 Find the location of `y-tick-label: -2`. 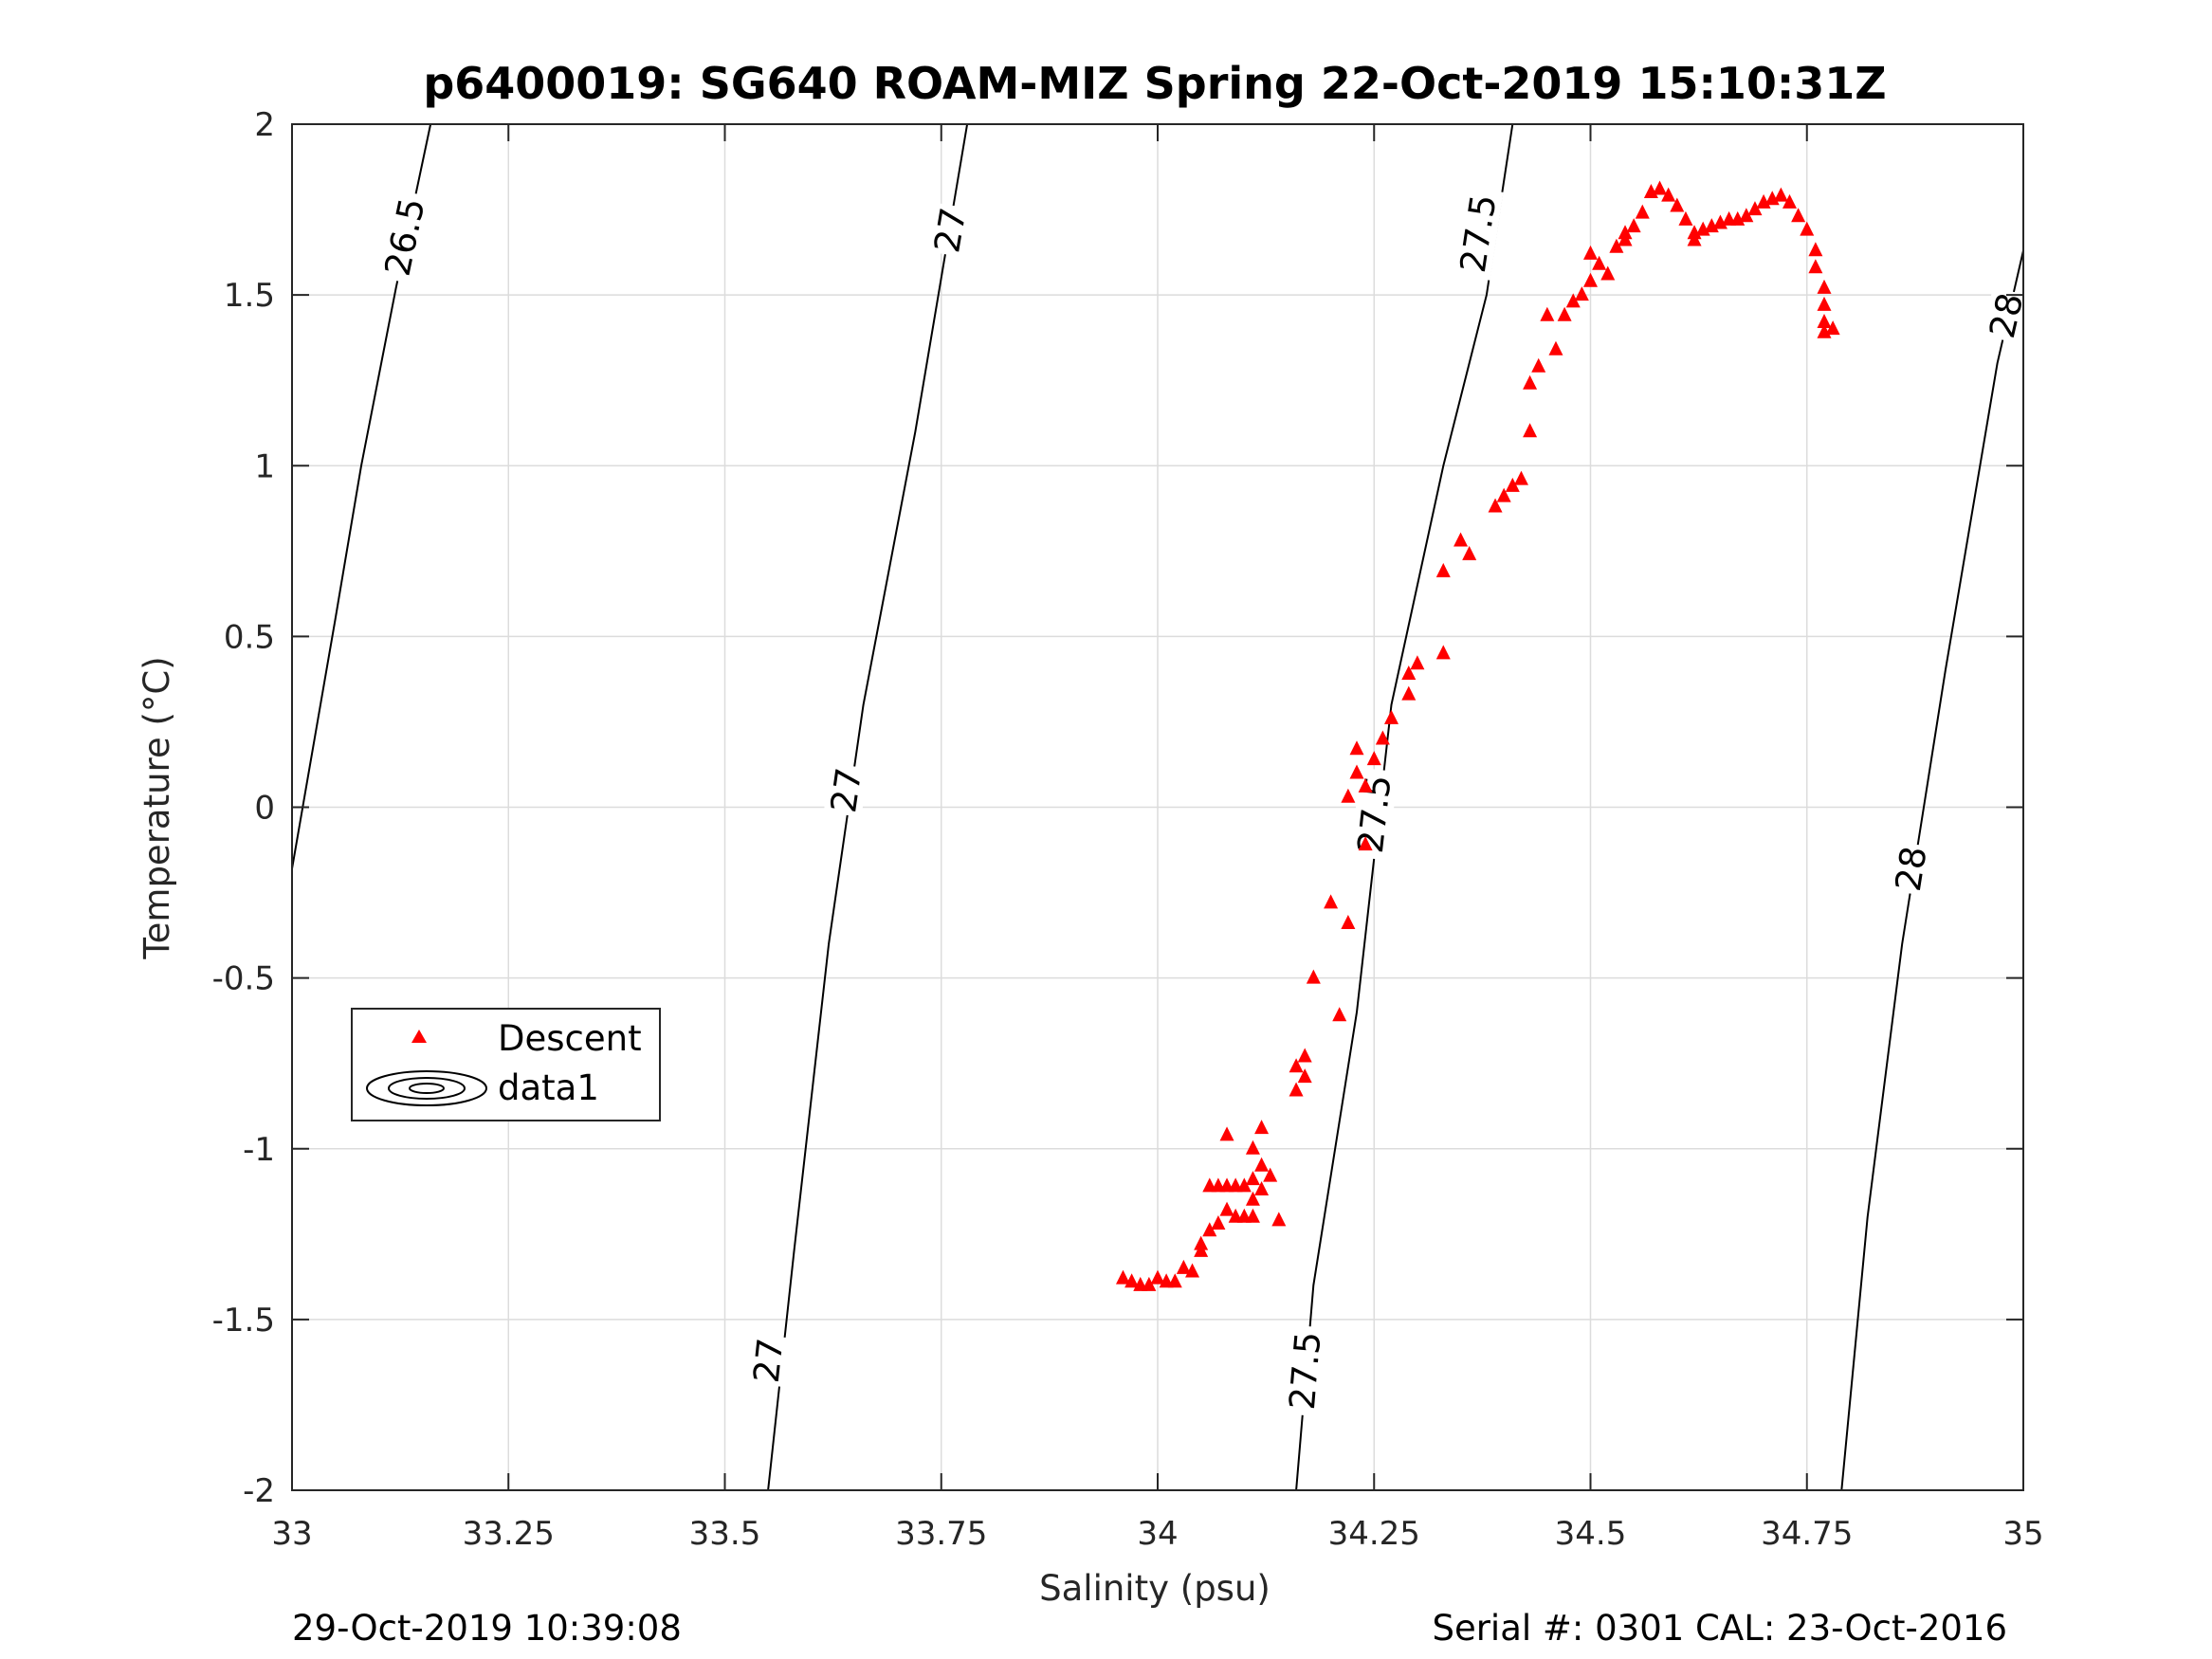

y-tick-label: -2 is located at coordinates (259, 1491).